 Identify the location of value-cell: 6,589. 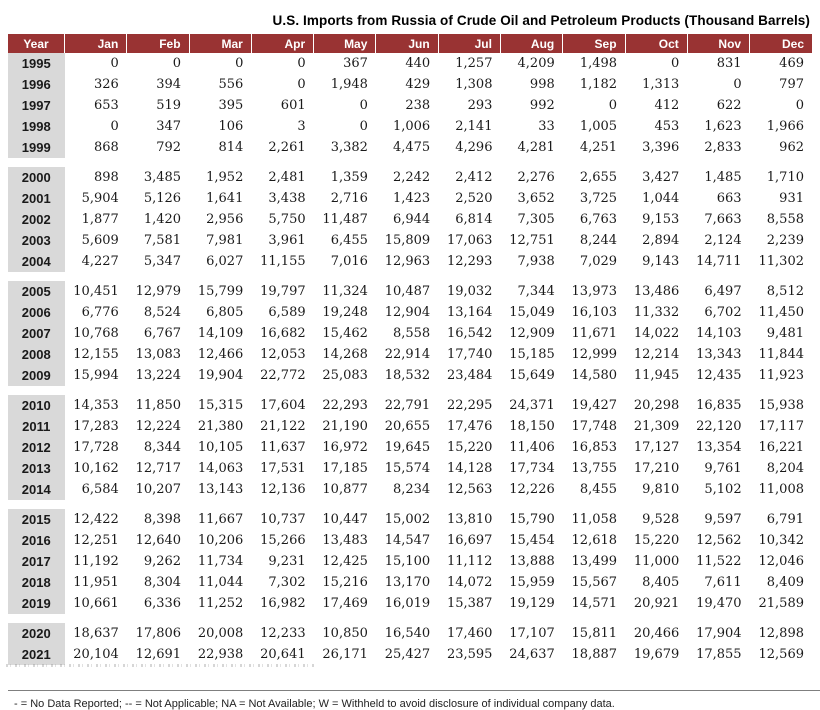
(282, 312).